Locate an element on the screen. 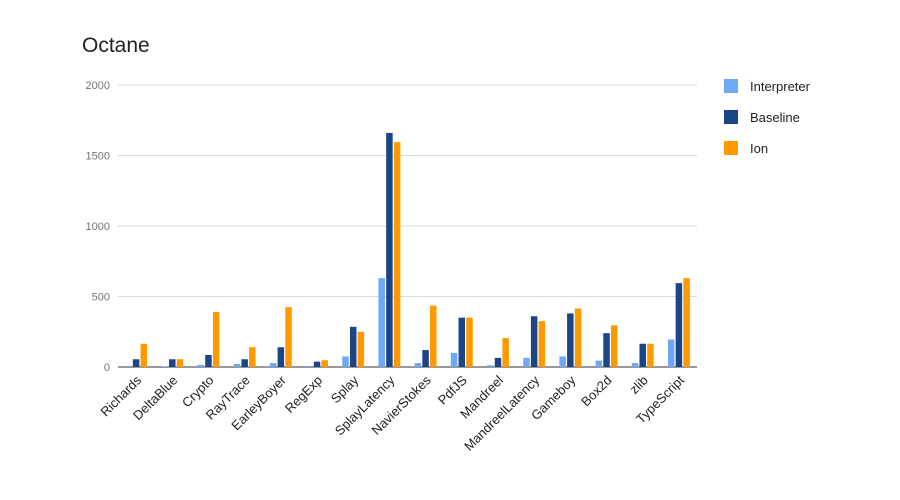 This screenshot has height=500, width=900. legend-label: Ion is located at coordinates (759, 148).